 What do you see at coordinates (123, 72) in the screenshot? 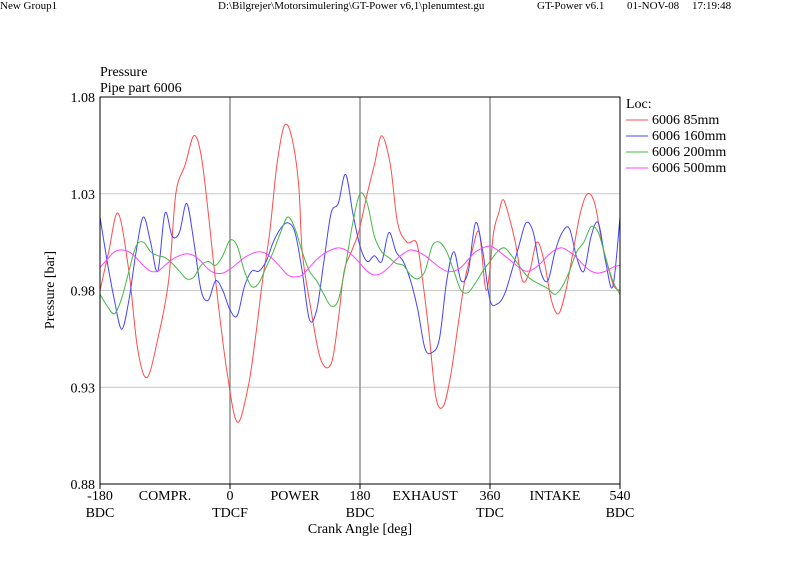
I see `chart-title: Pressure` at bounding box center [123, 72].